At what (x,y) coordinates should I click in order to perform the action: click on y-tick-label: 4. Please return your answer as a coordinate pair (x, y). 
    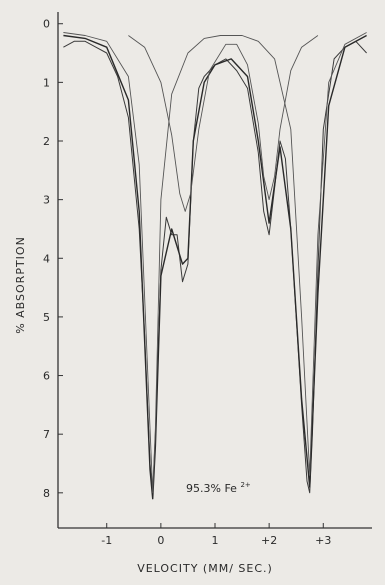
    Looking at the image, I should click on (46, 258).